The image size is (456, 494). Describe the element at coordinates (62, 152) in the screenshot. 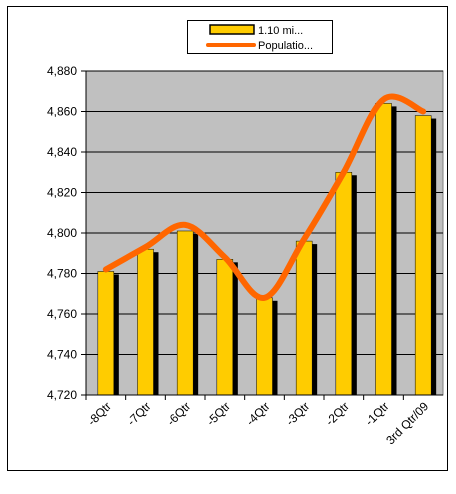

I see `y-tick-label: 4,840` at that location.